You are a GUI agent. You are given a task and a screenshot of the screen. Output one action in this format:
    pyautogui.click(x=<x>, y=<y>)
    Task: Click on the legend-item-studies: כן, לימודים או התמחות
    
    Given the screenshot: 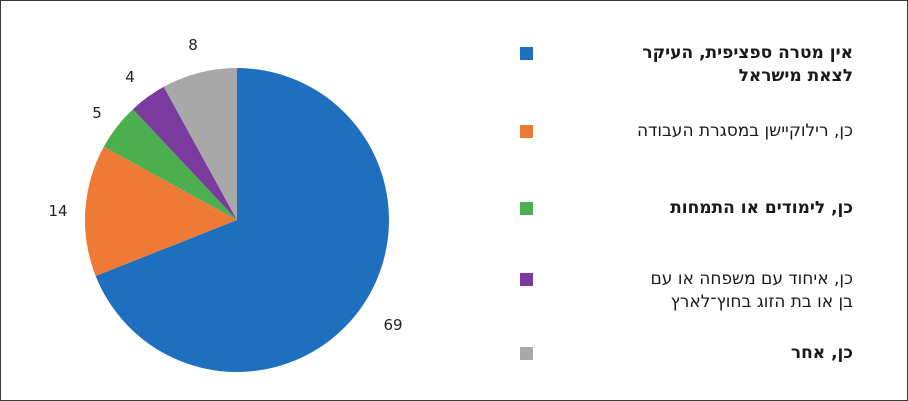 What is the action you would take?
    pyautogui.click(x=695, y=208)
    